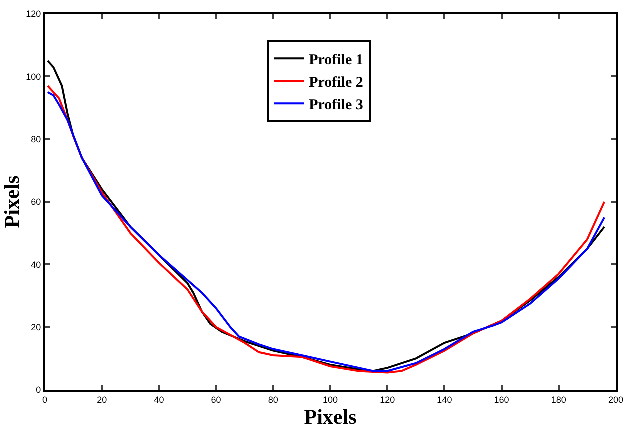 Image resolution: width=634 pixels, height=430 pixels. Describe the element at coordinates (388, 399) in the screenshot. I see `x-tick-label: 120` at that location.